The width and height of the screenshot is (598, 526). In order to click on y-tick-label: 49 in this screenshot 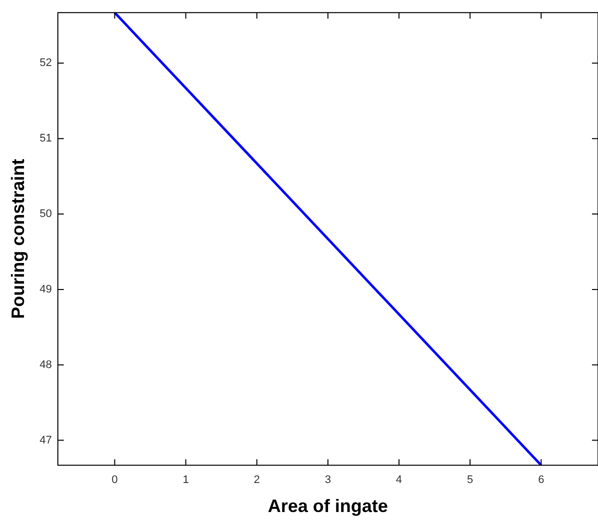, I will do `click(46, 289)`.